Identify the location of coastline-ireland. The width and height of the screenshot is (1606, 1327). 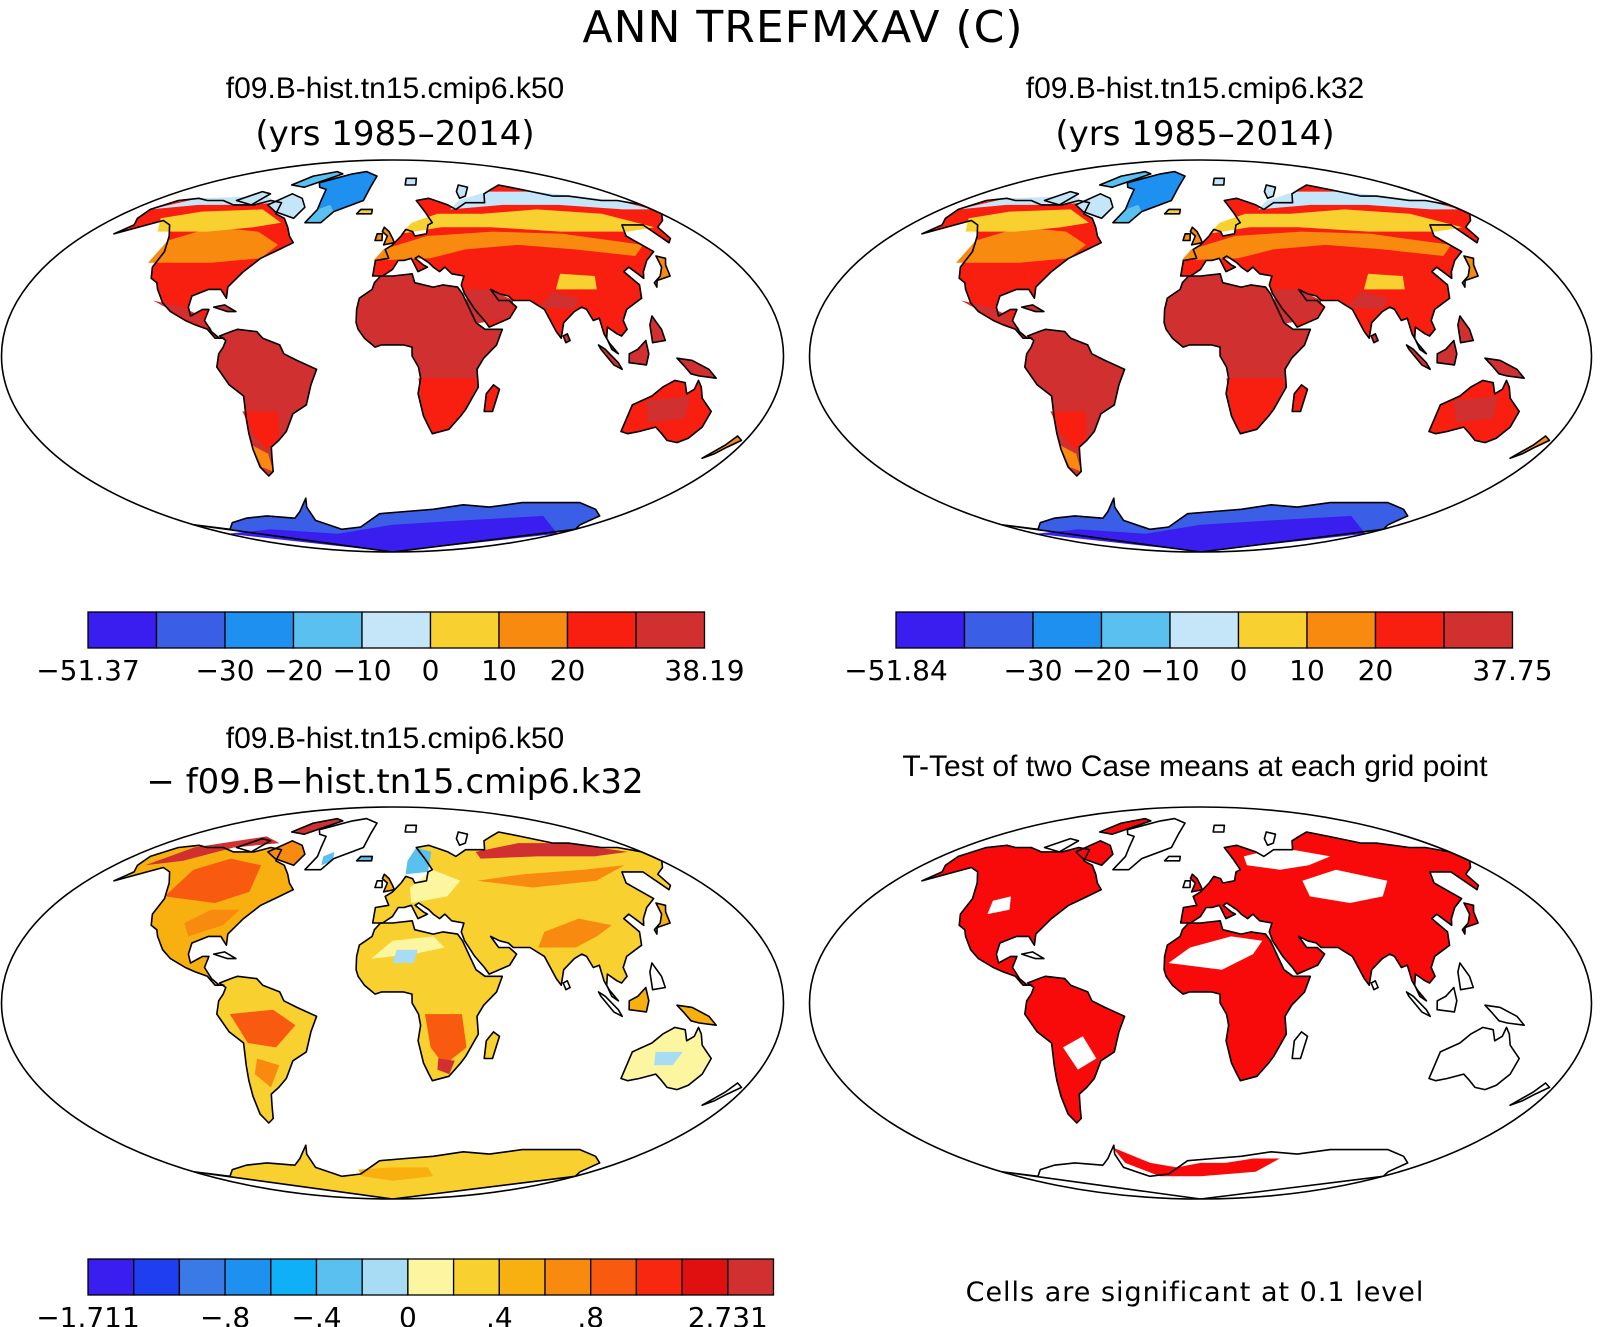
(1187, 237).